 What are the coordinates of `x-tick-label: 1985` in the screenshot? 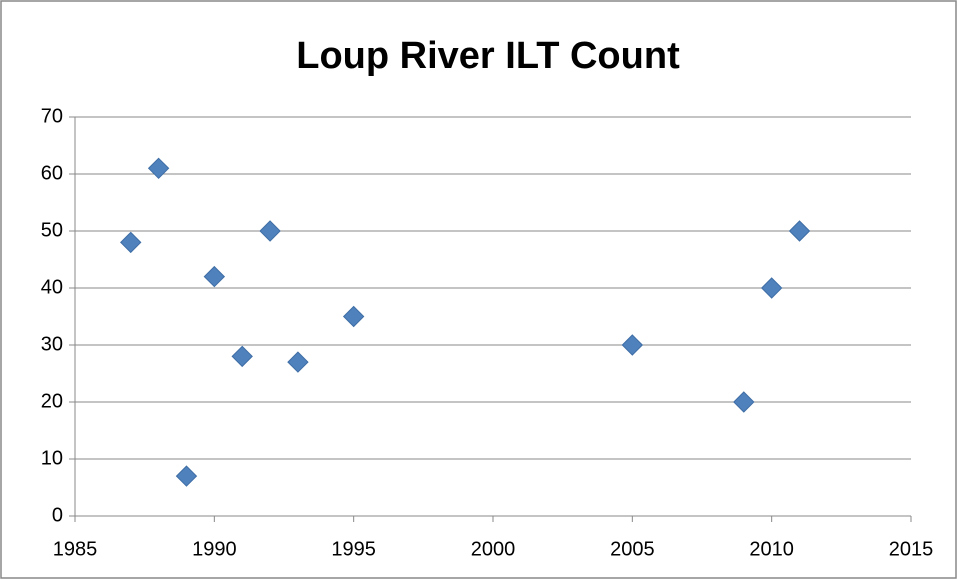 It's located at (75, 549).